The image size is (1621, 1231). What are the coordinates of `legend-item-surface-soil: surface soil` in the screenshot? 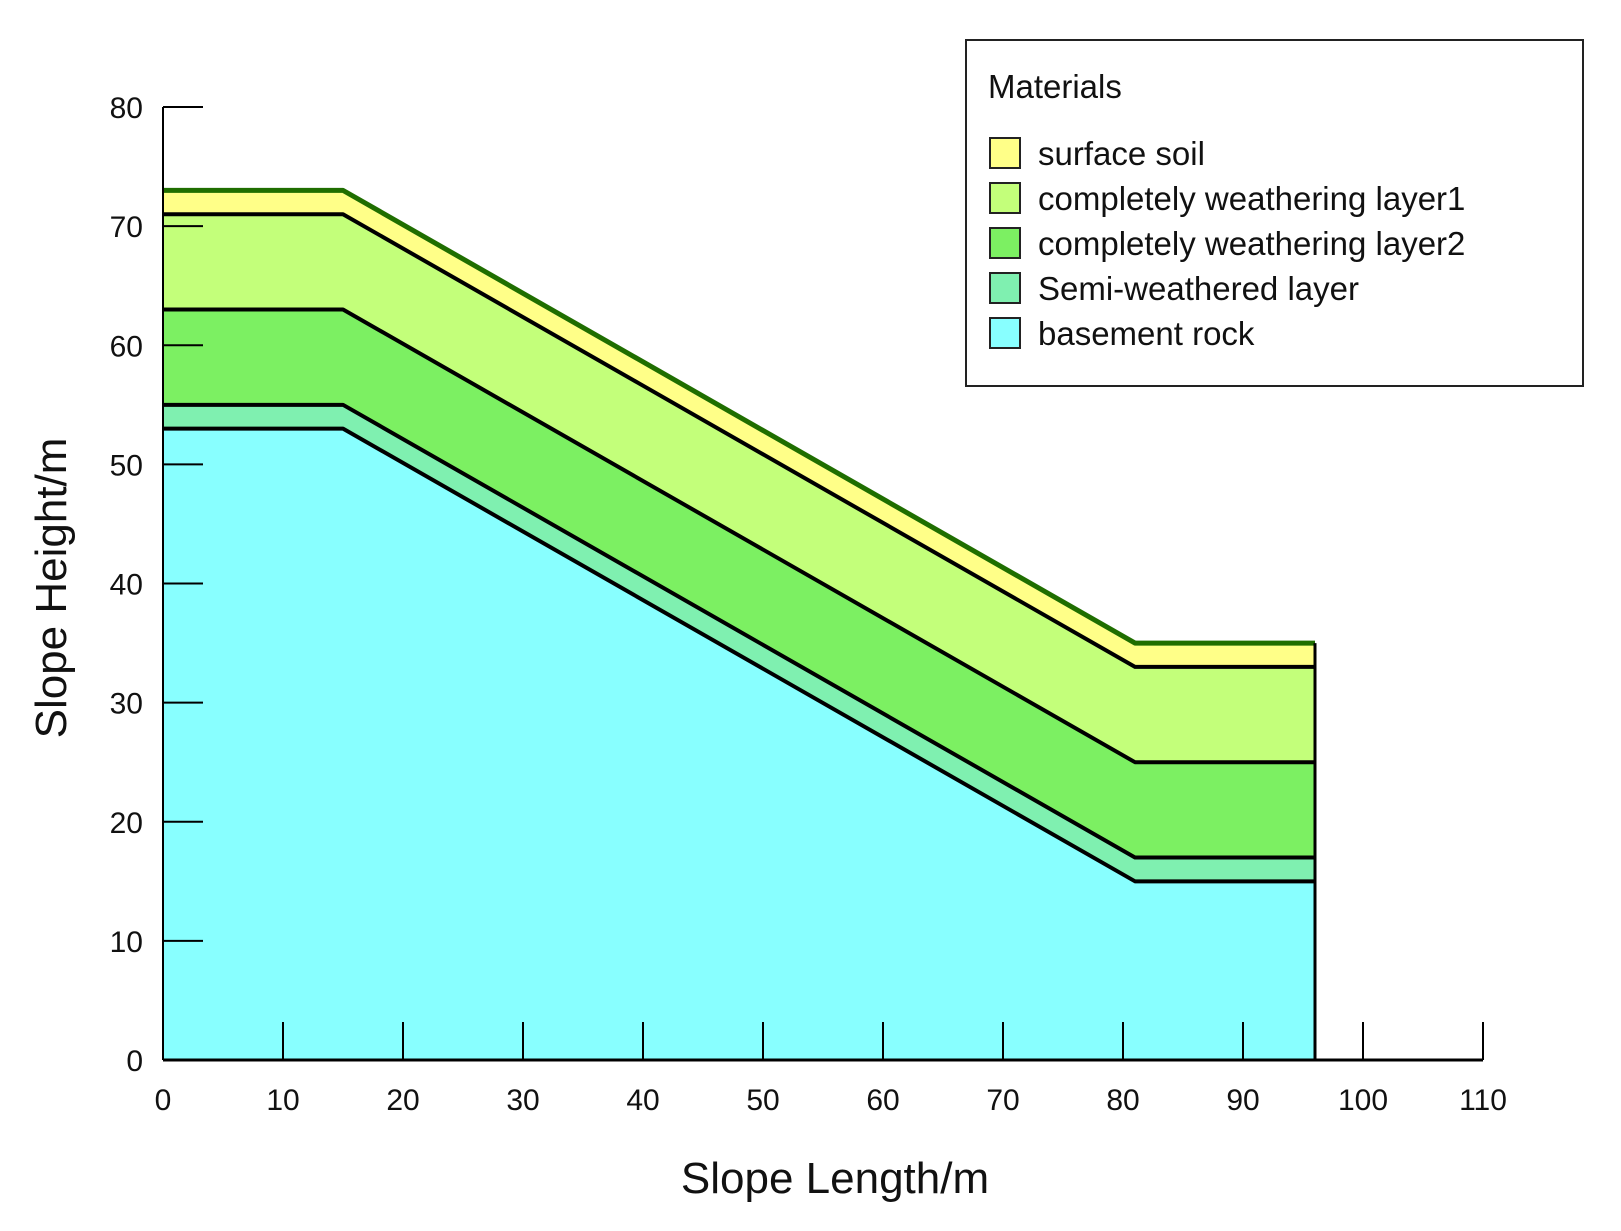 It's located at (1097, 153).